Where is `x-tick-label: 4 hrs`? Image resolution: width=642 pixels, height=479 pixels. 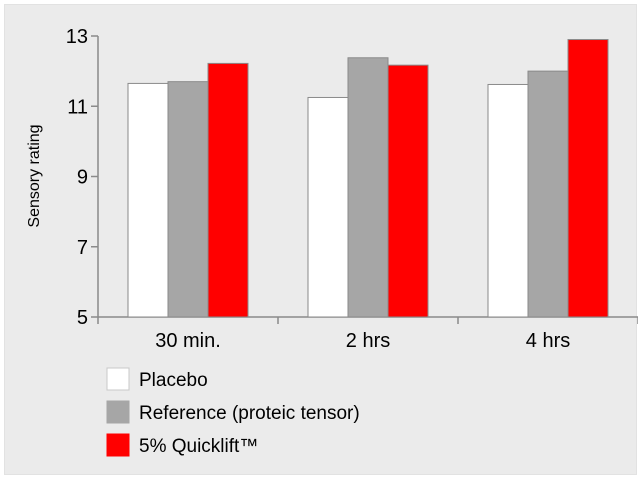
x-tick-label: 4 hrs is located at coordinates (548, 341).